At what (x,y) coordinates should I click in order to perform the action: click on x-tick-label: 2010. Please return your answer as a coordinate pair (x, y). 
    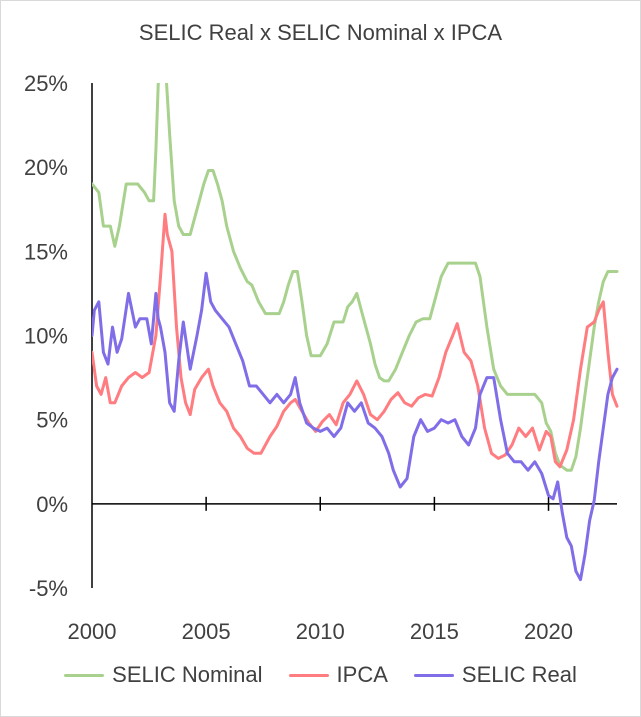
    Looking at the image, I should click on (320, 631).